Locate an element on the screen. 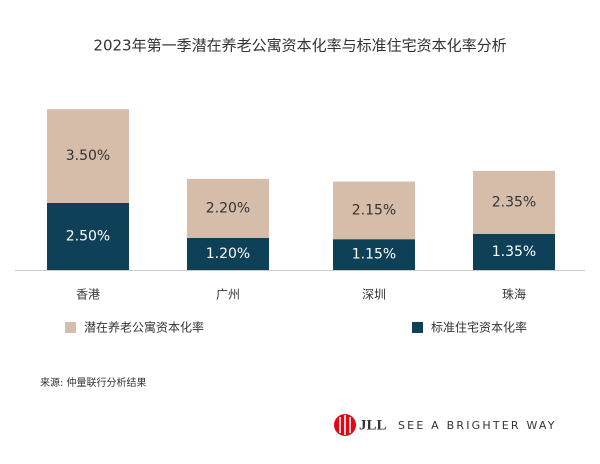 The width and height of the screenshot is (600, 464). legend-label: 标准住宅资本化率 is located at coordinates (479, 327).